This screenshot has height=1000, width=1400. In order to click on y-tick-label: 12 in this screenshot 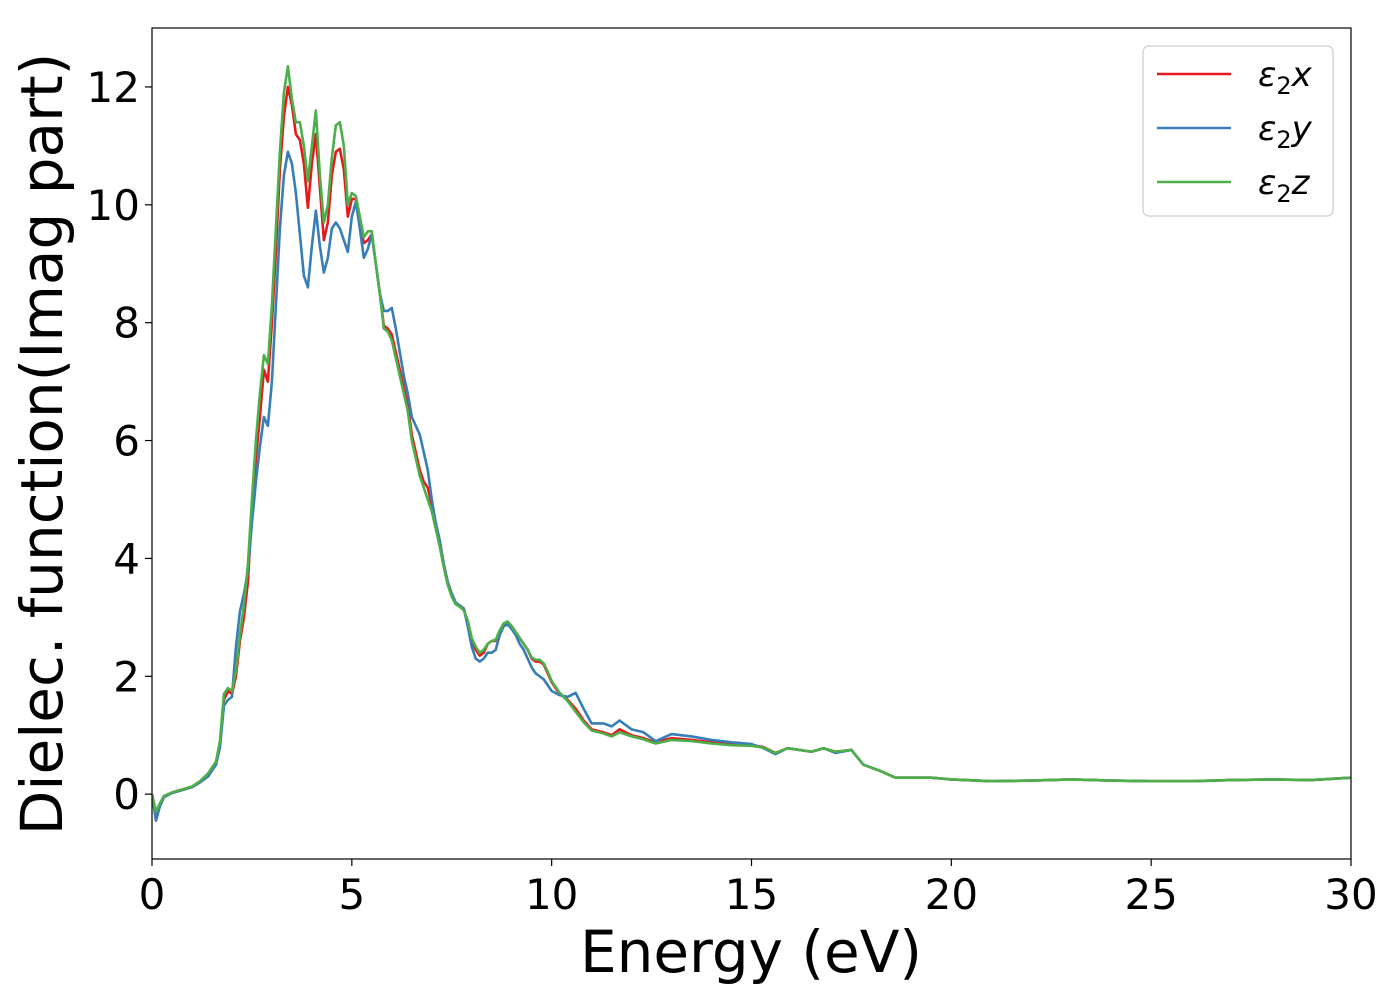, I will do `click(113, 87)`.